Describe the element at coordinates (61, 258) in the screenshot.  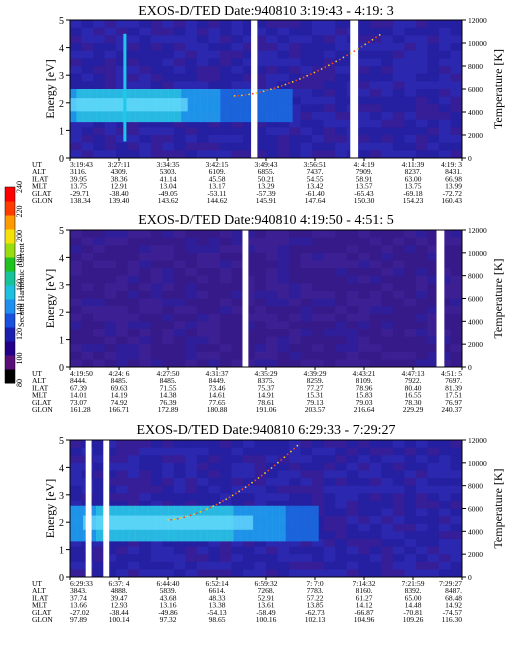
I see `y-tick-label: 4` at that location.